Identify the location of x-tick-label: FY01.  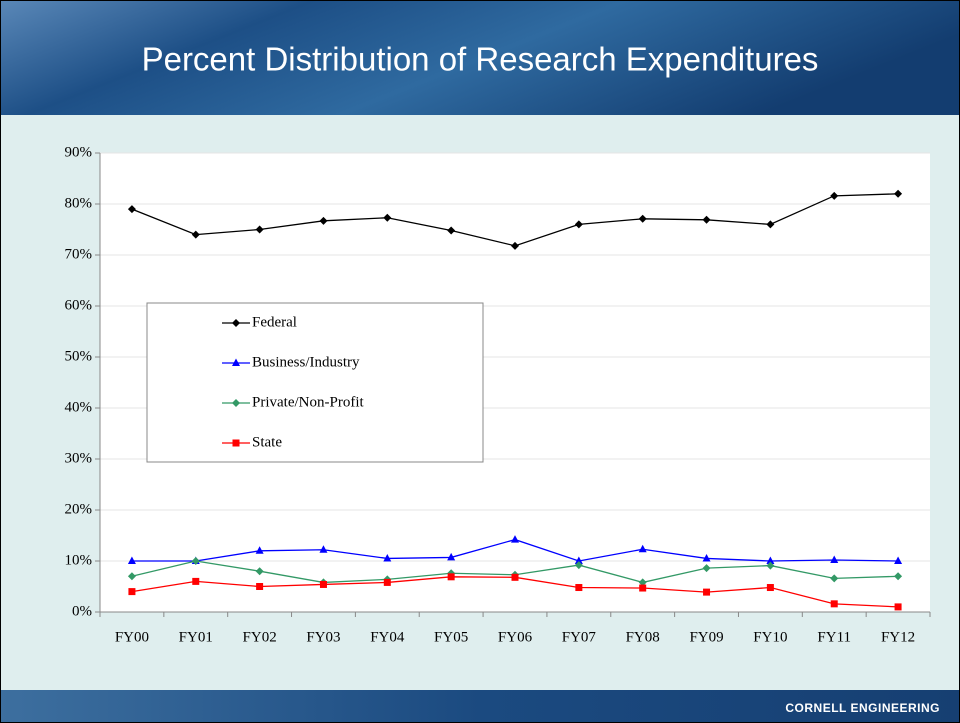
(196, 637).